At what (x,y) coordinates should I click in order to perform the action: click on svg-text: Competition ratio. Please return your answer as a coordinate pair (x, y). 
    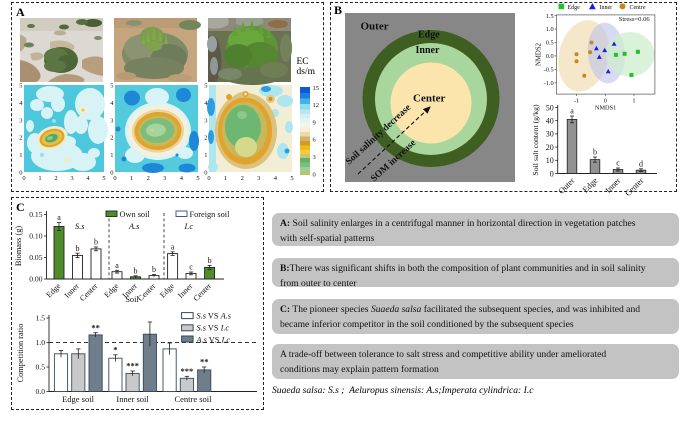
    Looking at the image, I should click on (20, 353).